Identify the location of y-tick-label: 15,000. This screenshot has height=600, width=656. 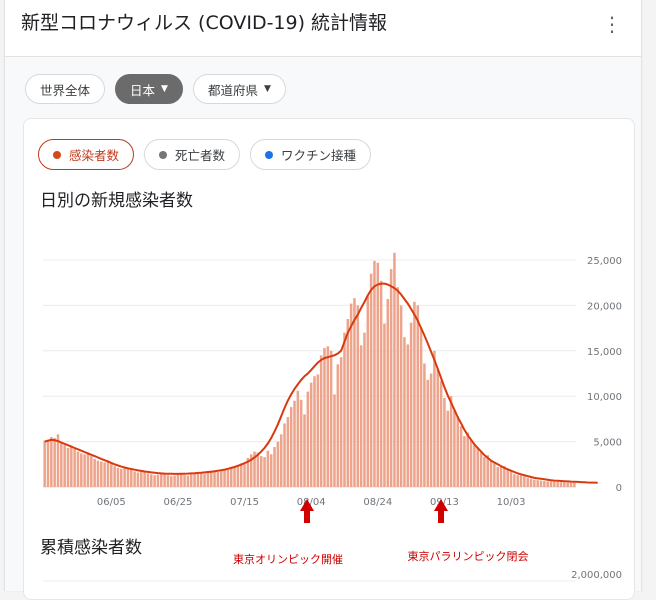
(604, 352).